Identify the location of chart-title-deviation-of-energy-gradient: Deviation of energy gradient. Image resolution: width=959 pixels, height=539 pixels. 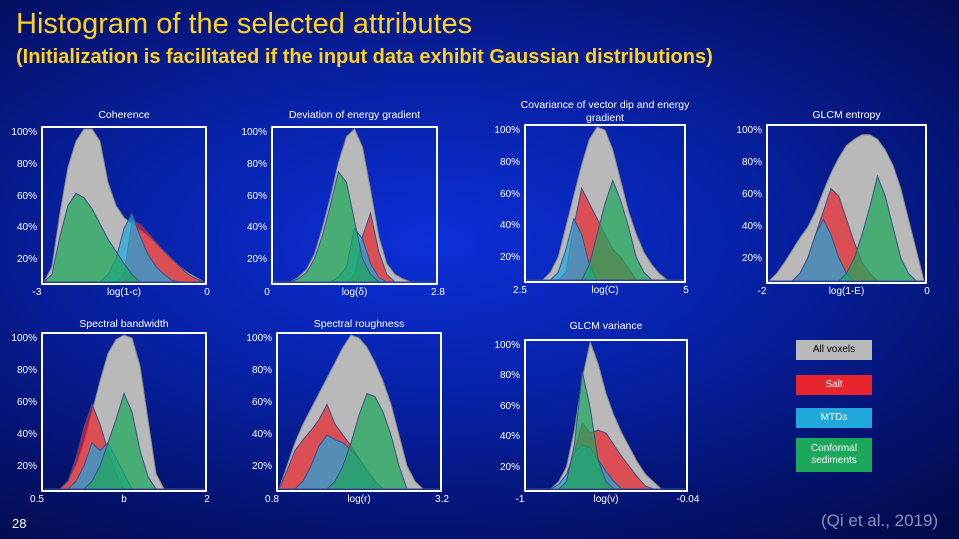
(354, 115).